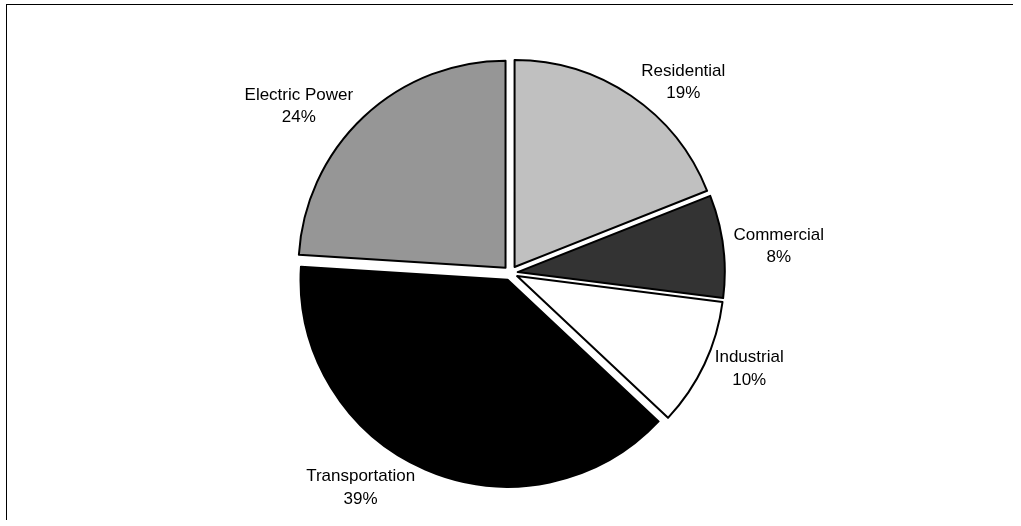 The width and height of the screenshot is (1021, 526). What do you see at coordinates (361, 476) in the screenshot?
I see `slice-label: Transportation` at bounding box center [361, 476].